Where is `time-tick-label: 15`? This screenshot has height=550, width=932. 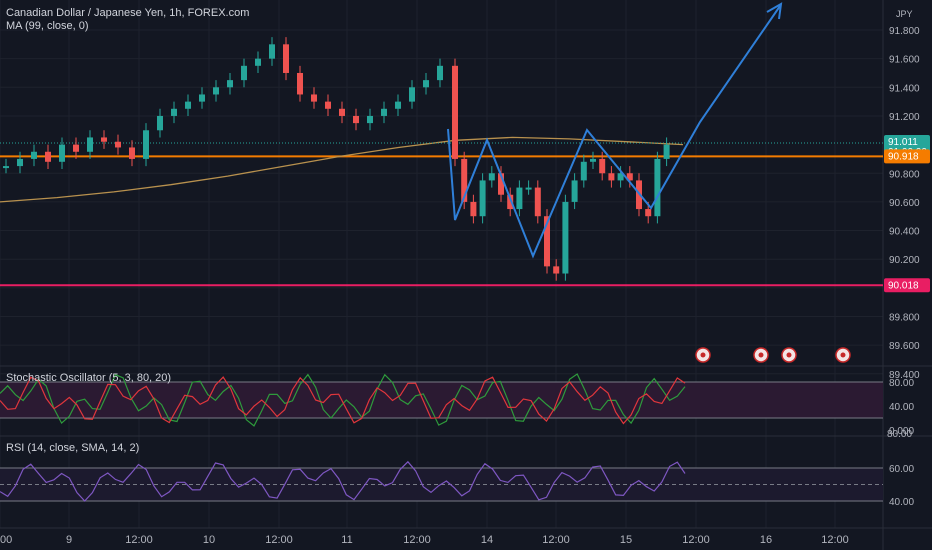
time-tick-label: 15 is located at coordinates (626, 540).